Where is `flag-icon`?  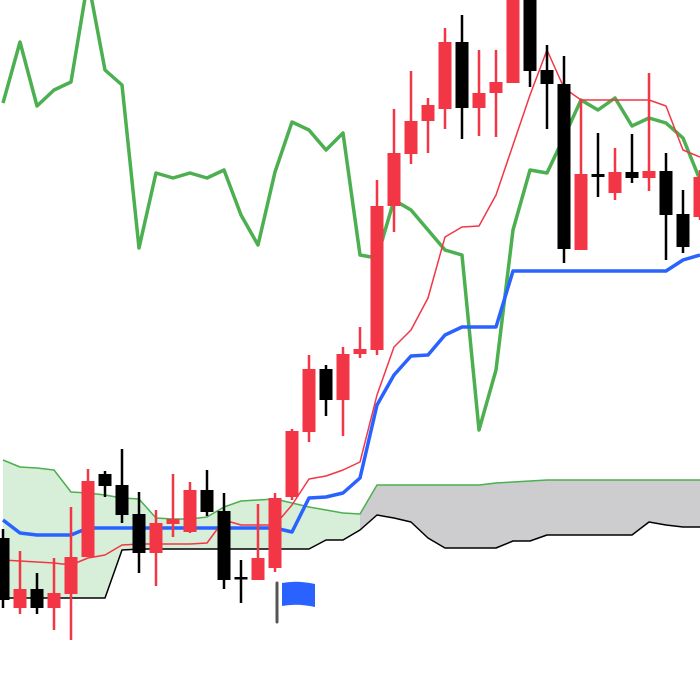 flag-icon is located at coordinates (298, 594).